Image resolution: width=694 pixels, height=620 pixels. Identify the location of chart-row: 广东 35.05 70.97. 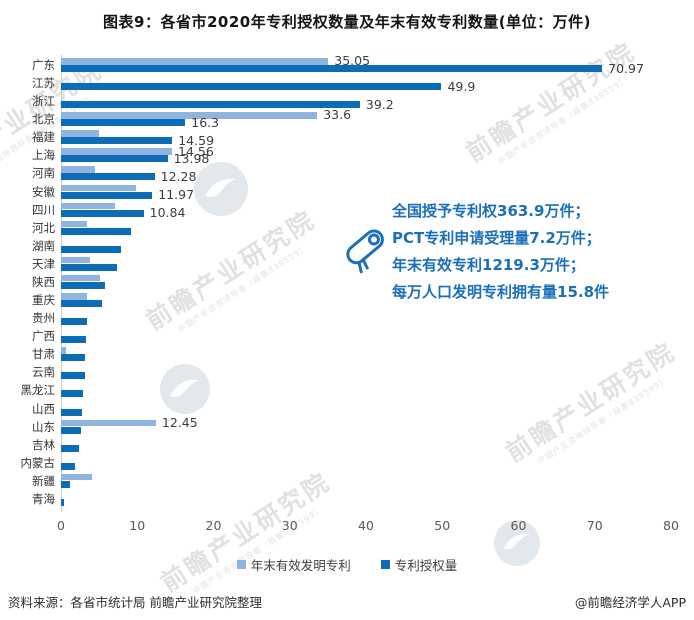
(347, 64).